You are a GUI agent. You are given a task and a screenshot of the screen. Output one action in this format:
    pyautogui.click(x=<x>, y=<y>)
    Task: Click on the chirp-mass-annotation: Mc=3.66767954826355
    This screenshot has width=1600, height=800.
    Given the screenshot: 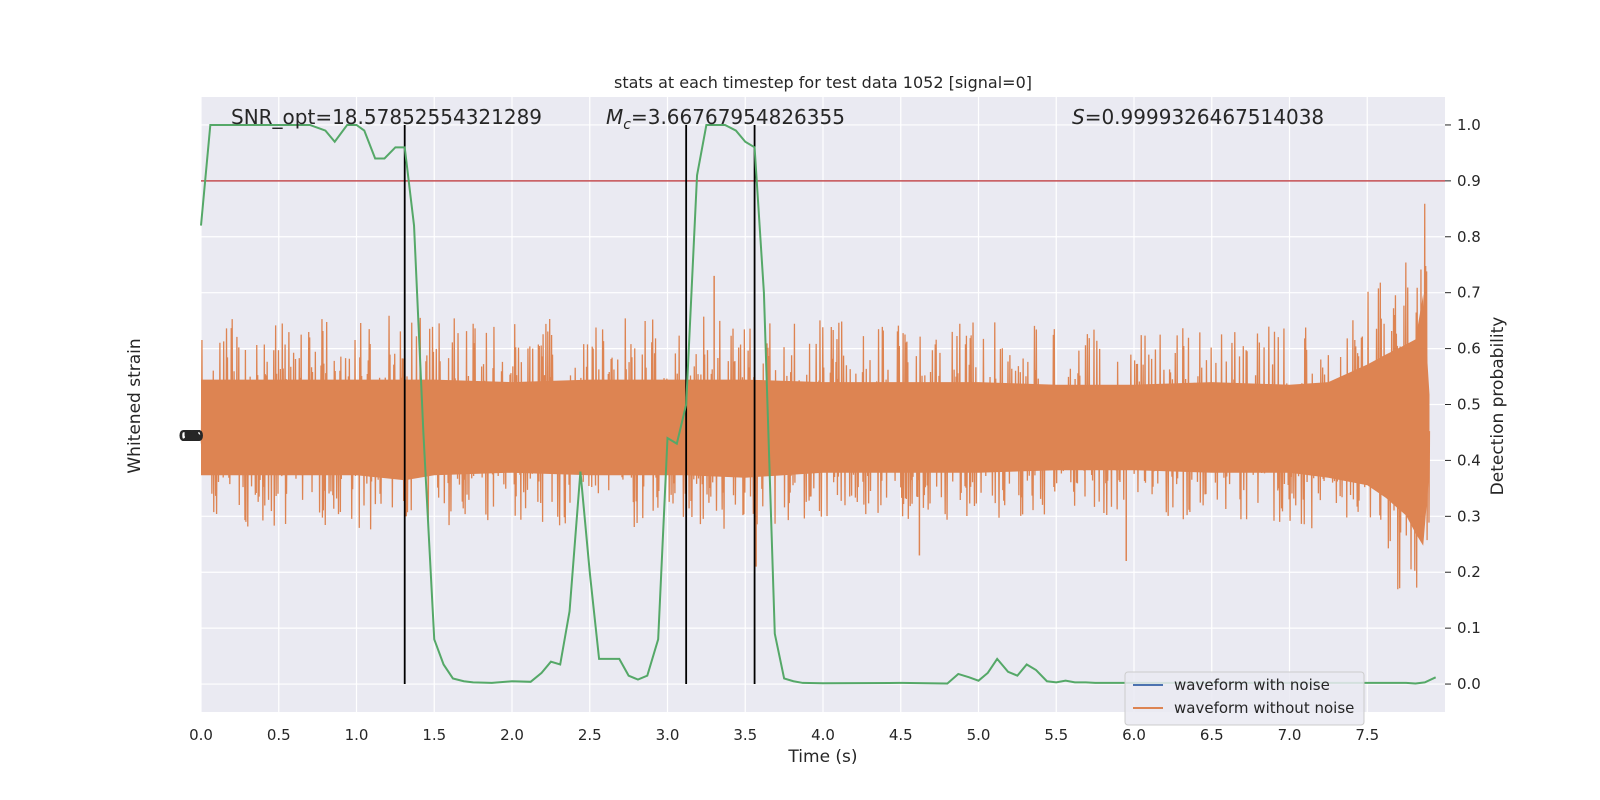 What is the action you would take?
    pyautogui.click(x=725, y=119)
    